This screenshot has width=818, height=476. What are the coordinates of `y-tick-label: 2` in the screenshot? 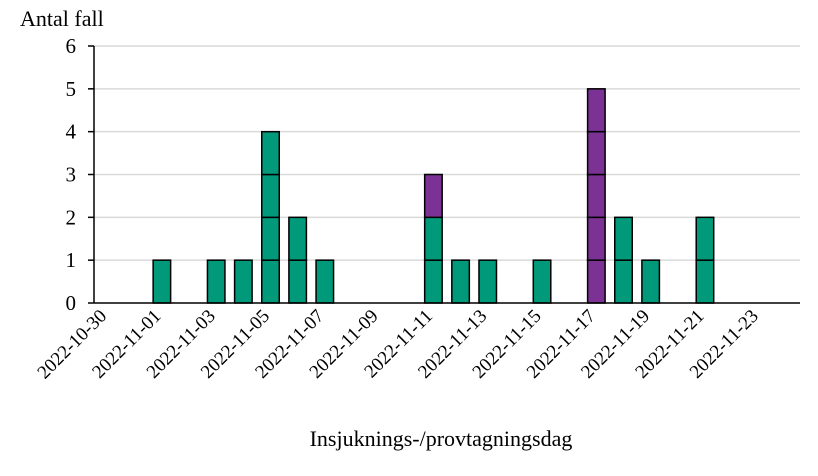 It's located at (71, 217).